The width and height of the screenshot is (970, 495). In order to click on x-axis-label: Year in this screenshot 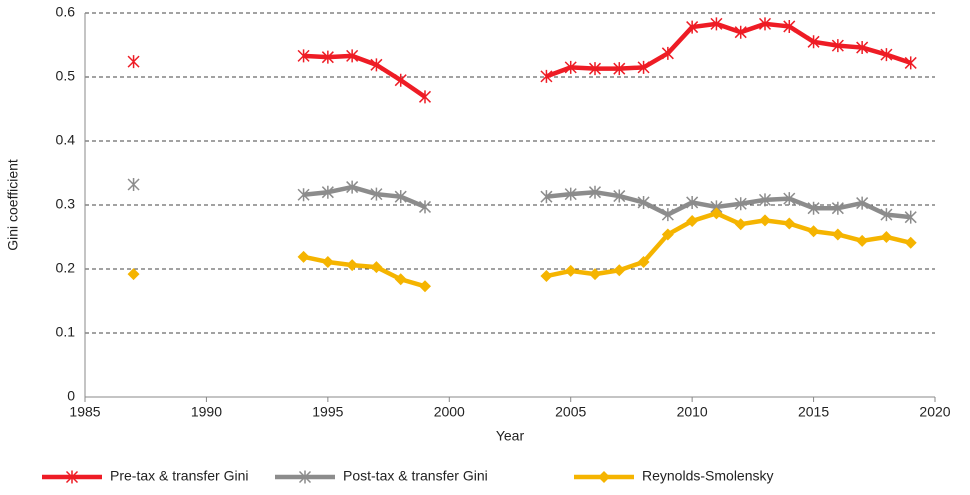, I will do `click(510, 436)`.